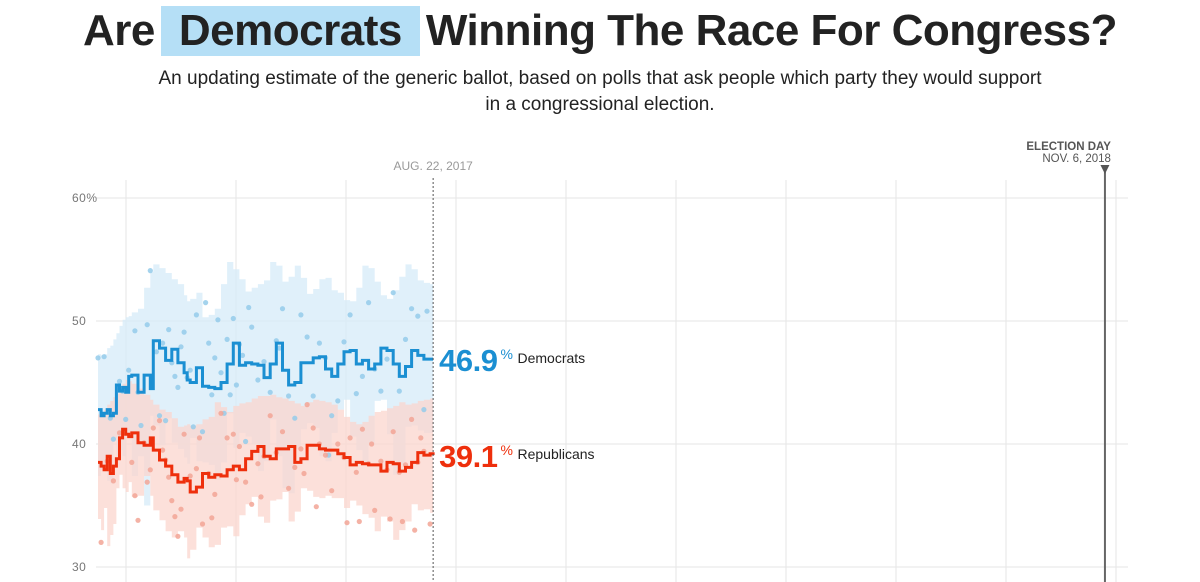 The height and width of the screenshot is (582, 1200). Describe the element at coordinates (119, 30) in the screenshot. I see `title-before: Are` at that location.